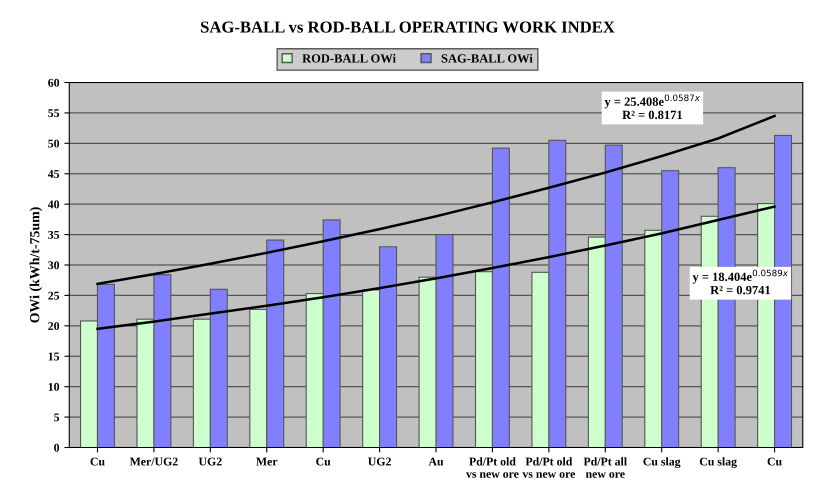 This screenshot has width=815, height=500. What do you see at coordinates (54, 82) in the screenshot?
I see `y-tick-label: 60` at bounding box center [54, 82].